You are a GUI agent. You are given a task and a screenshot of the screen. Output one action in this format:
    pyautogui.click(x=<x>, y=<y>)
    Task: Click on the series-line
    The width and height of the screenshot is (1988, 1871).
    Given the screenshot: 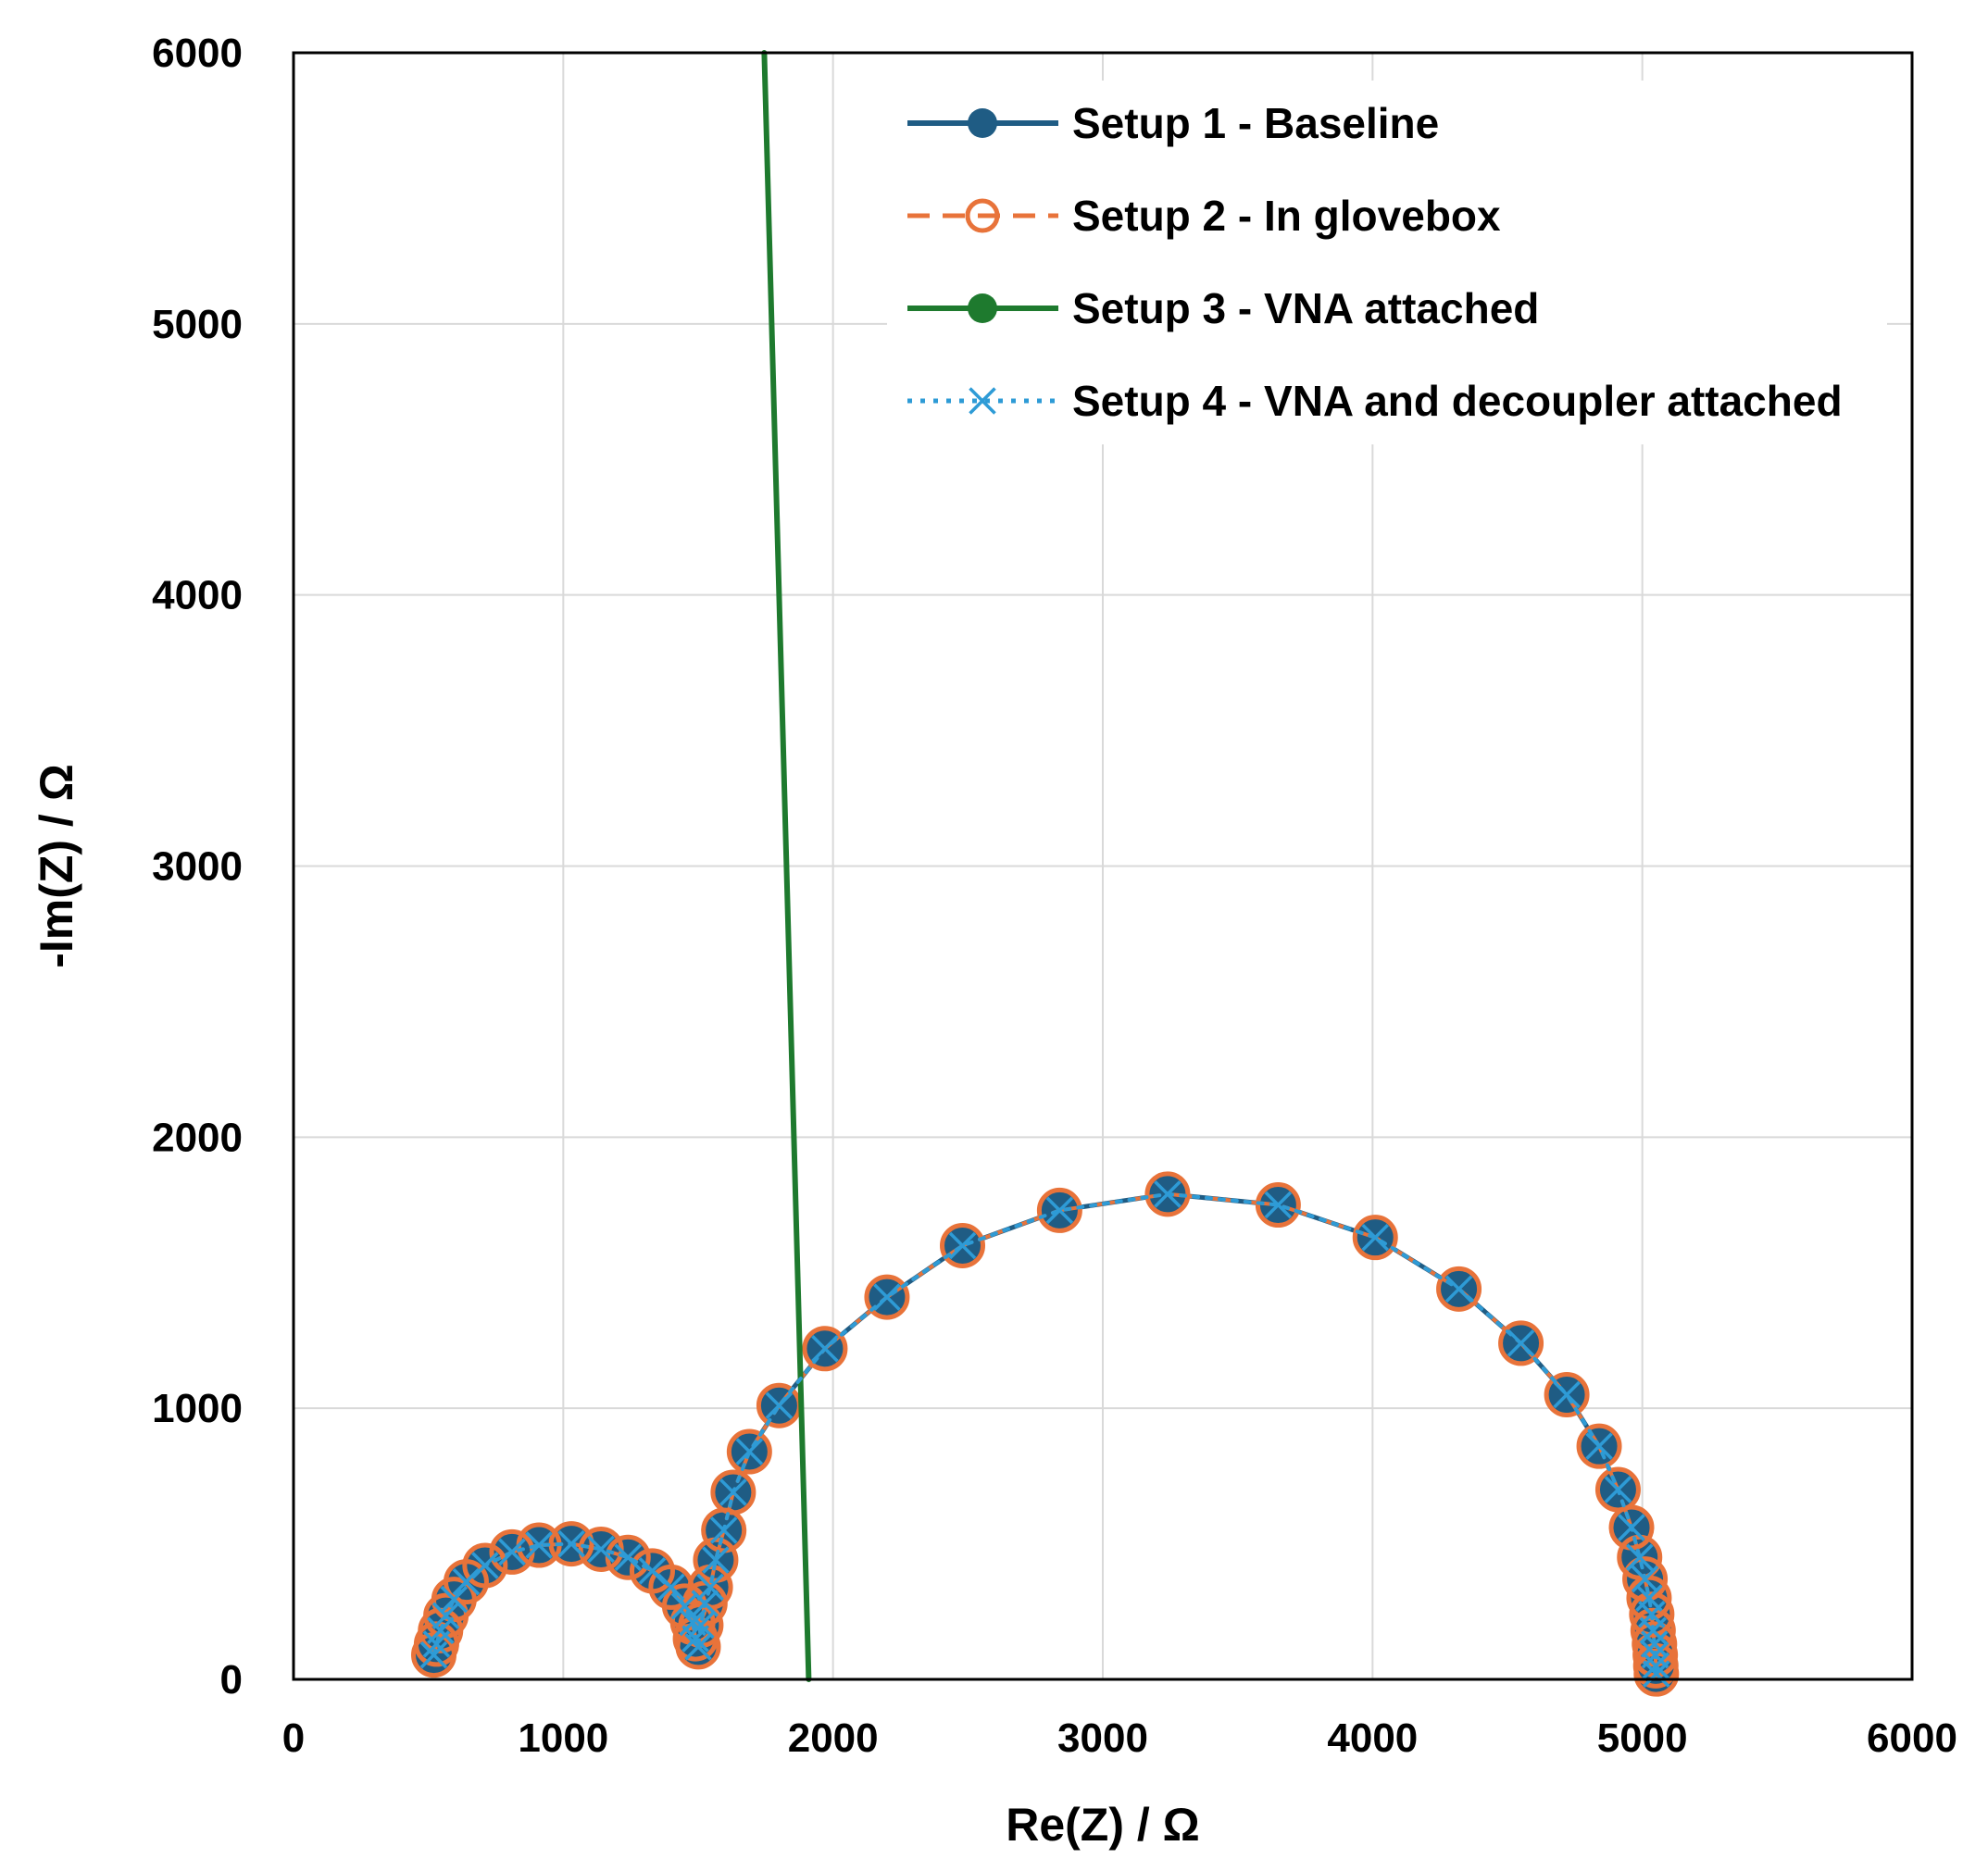 What is the action you would take?
    pyautogui.click(x=786, y=866)
    